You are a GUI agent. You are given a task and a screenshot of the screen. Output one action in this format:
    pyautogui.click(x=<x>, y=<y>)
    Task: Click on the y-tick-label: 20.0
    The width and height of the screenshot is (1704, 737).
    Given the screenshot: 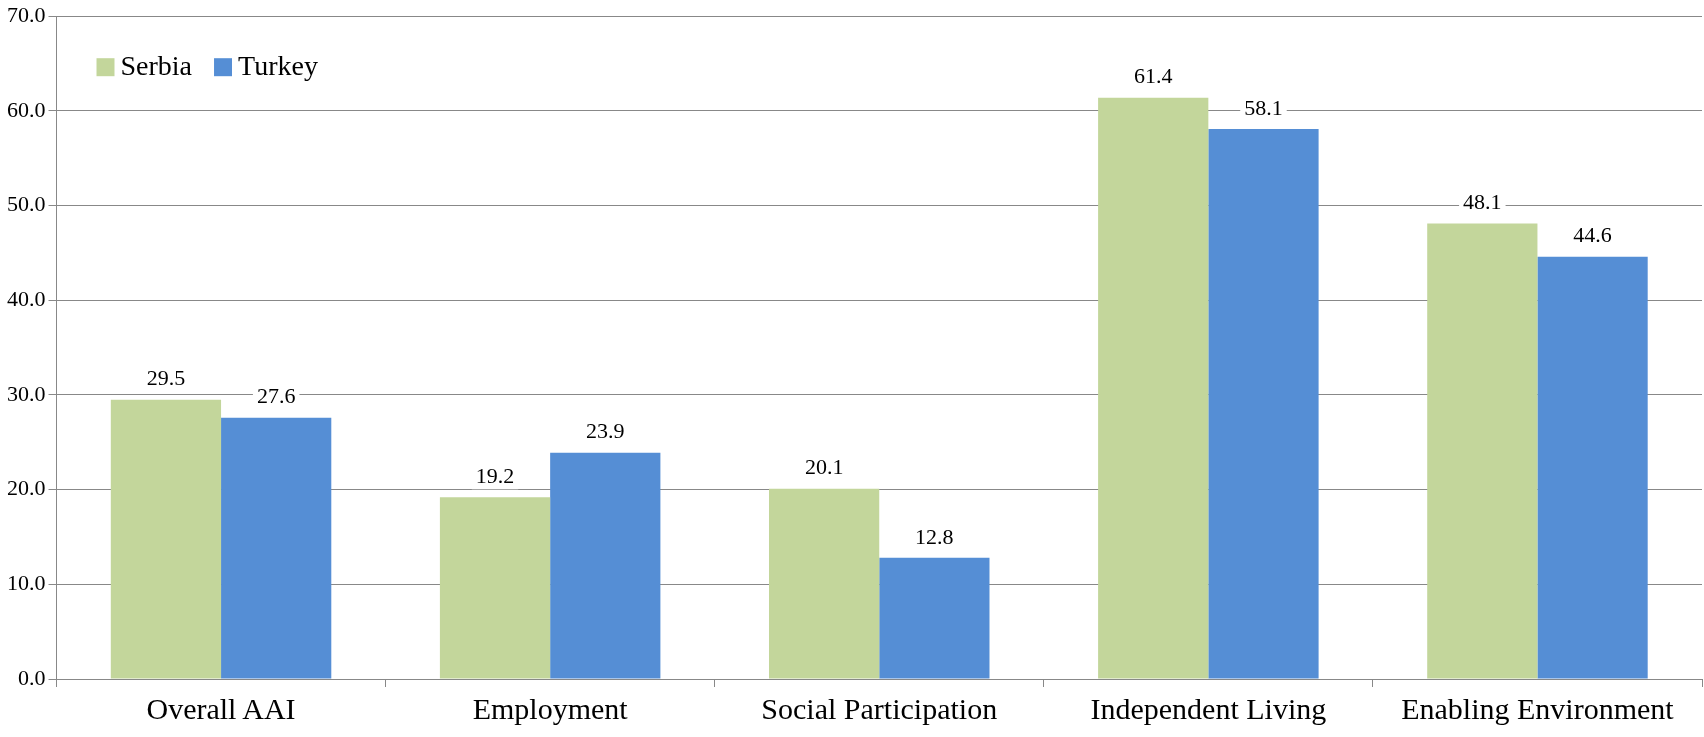 What is the action you would take?
    pyautogui.click(x=26, y=488)
    